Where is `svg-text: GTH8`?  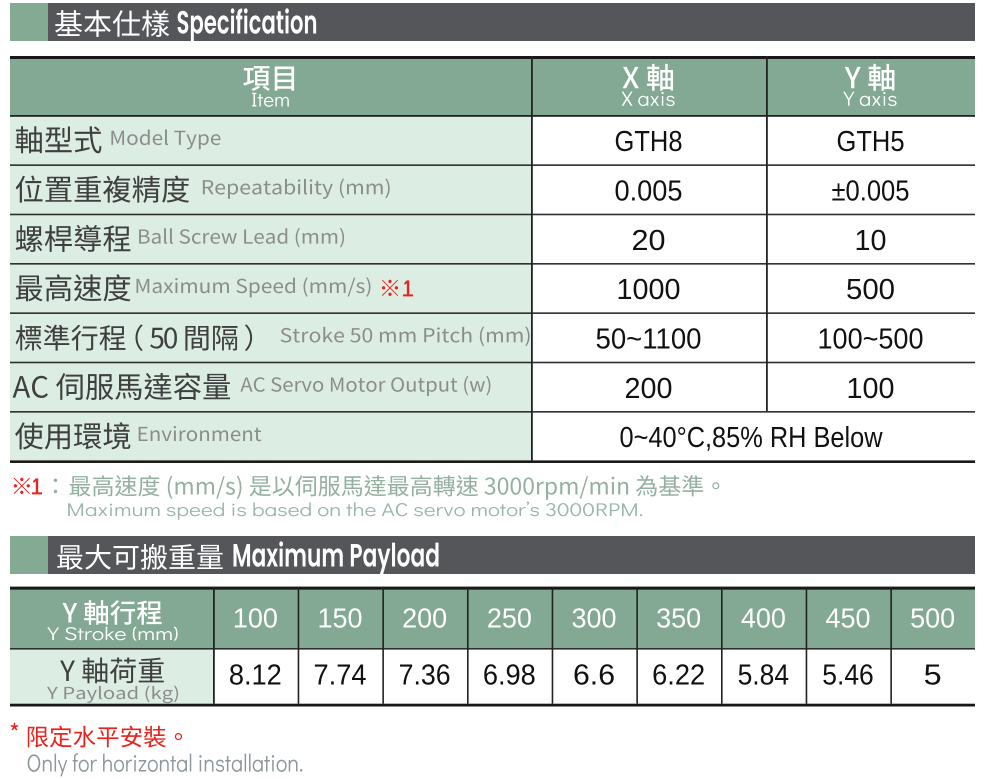
svg-text: GTH8 is located at coordinates (649, 142).